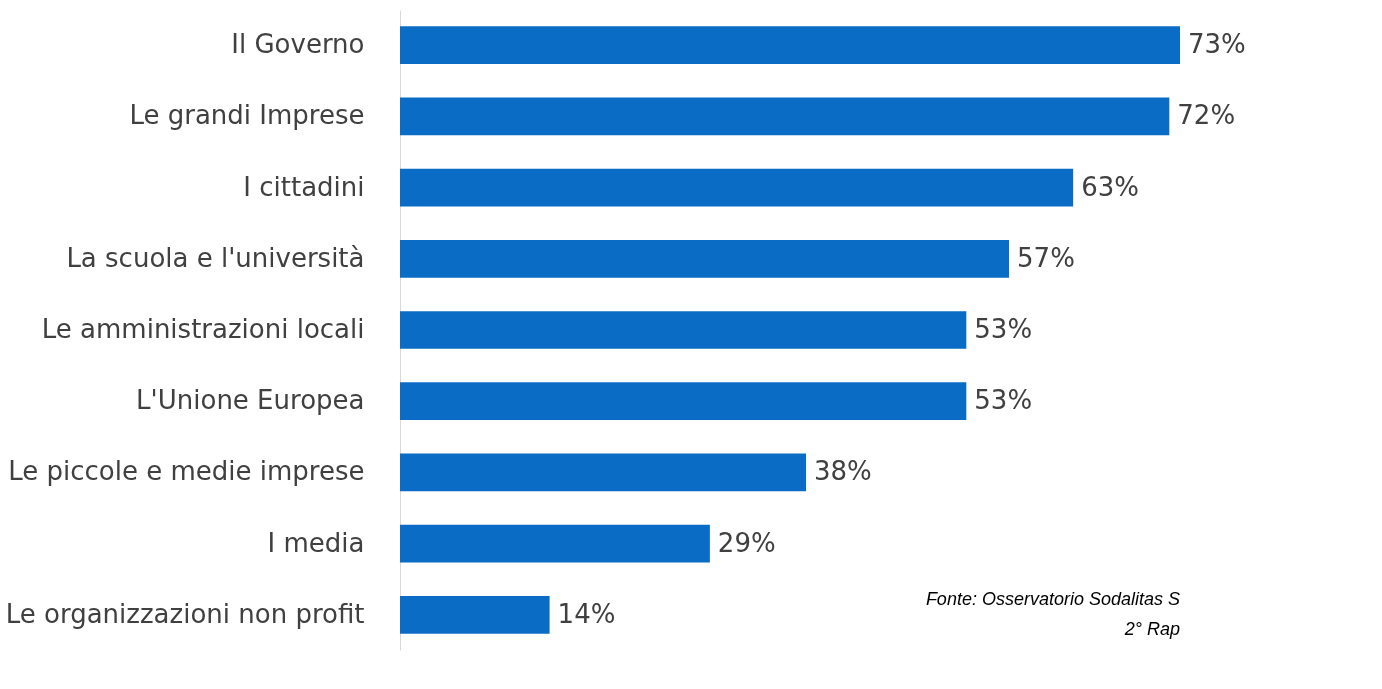 This screenshot has height=689, width=1382. Describe the element at coordinates (304, 186) in the screenshot. I see `y-tick-label: I cittadini` at that location.